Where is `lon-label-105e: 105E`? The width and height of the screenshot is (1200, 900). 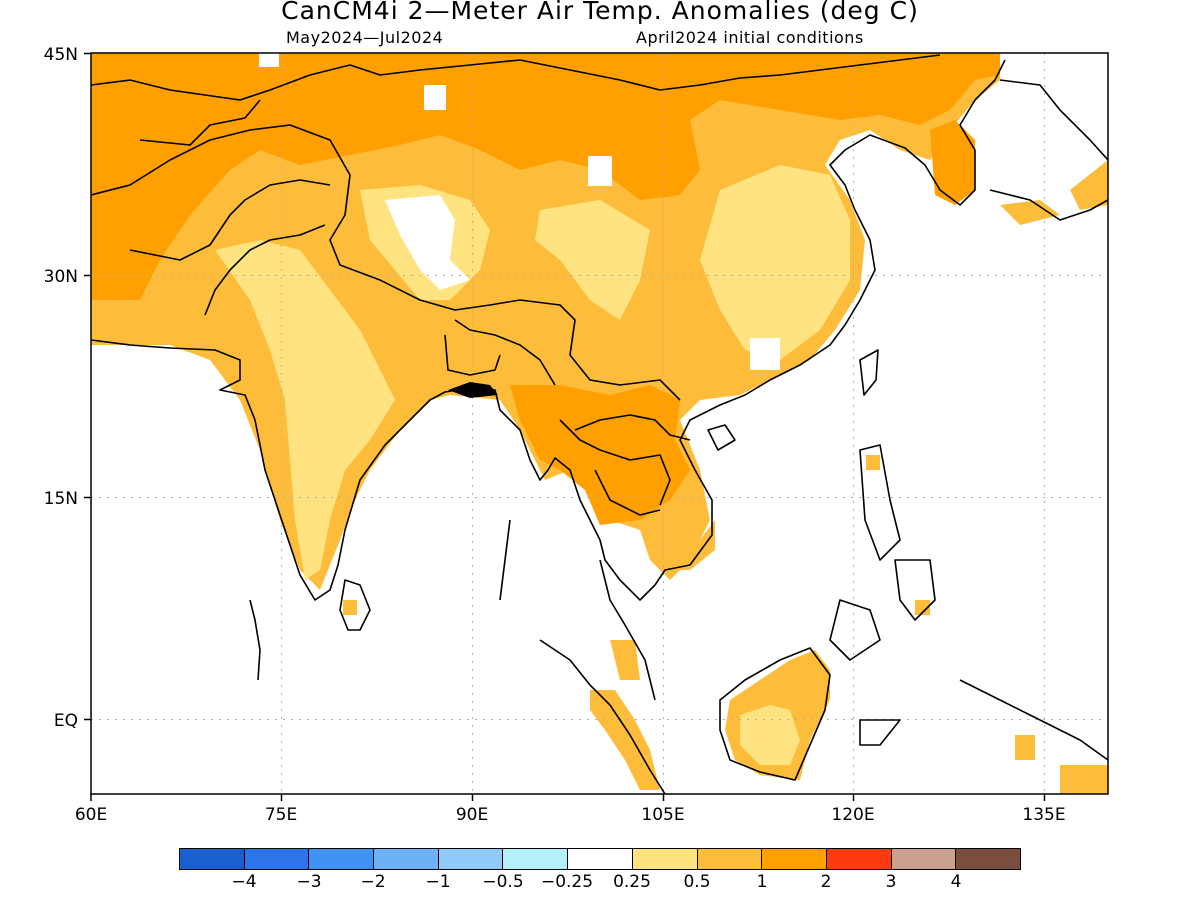 lon-label-105e: 105E is located at coordinates (662, 815).